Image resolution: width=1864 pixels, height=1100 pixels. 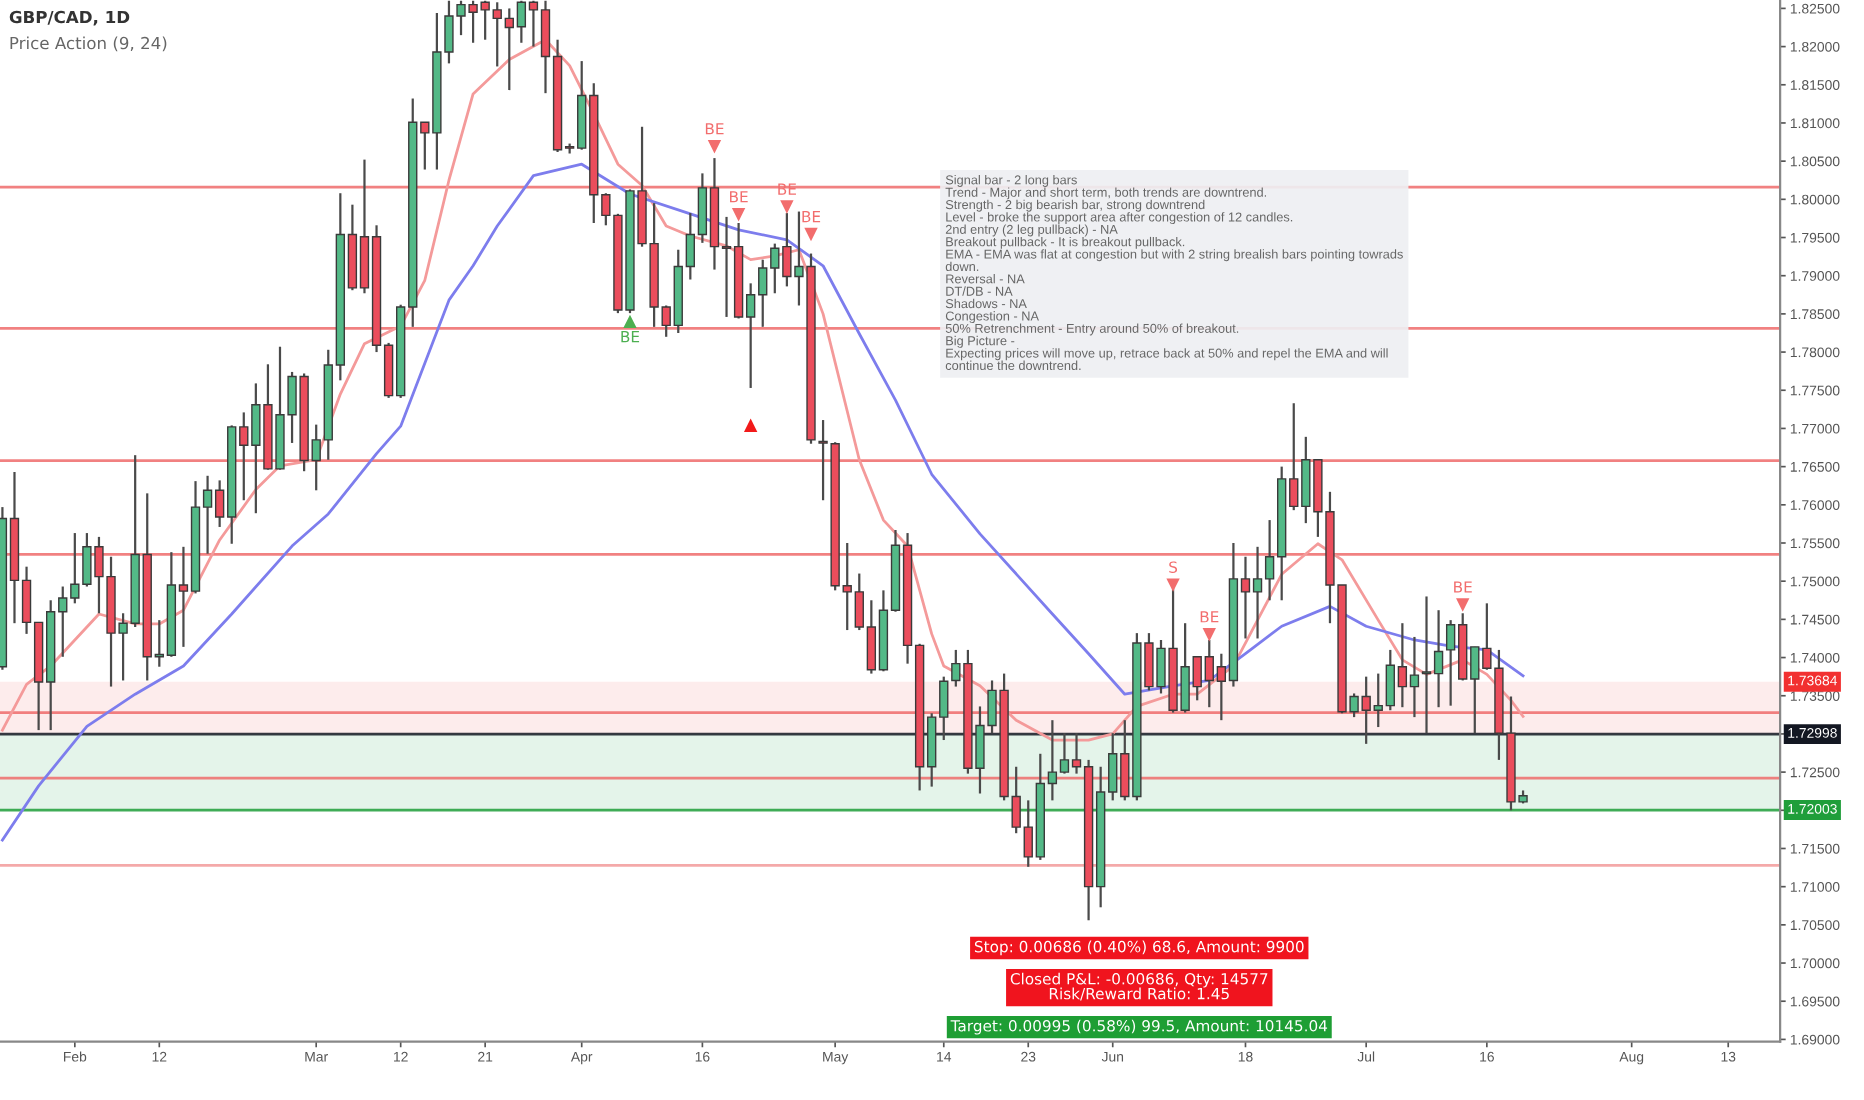 I want to click on text: GBP/CAD, 1D, so click(x=69, y=18).